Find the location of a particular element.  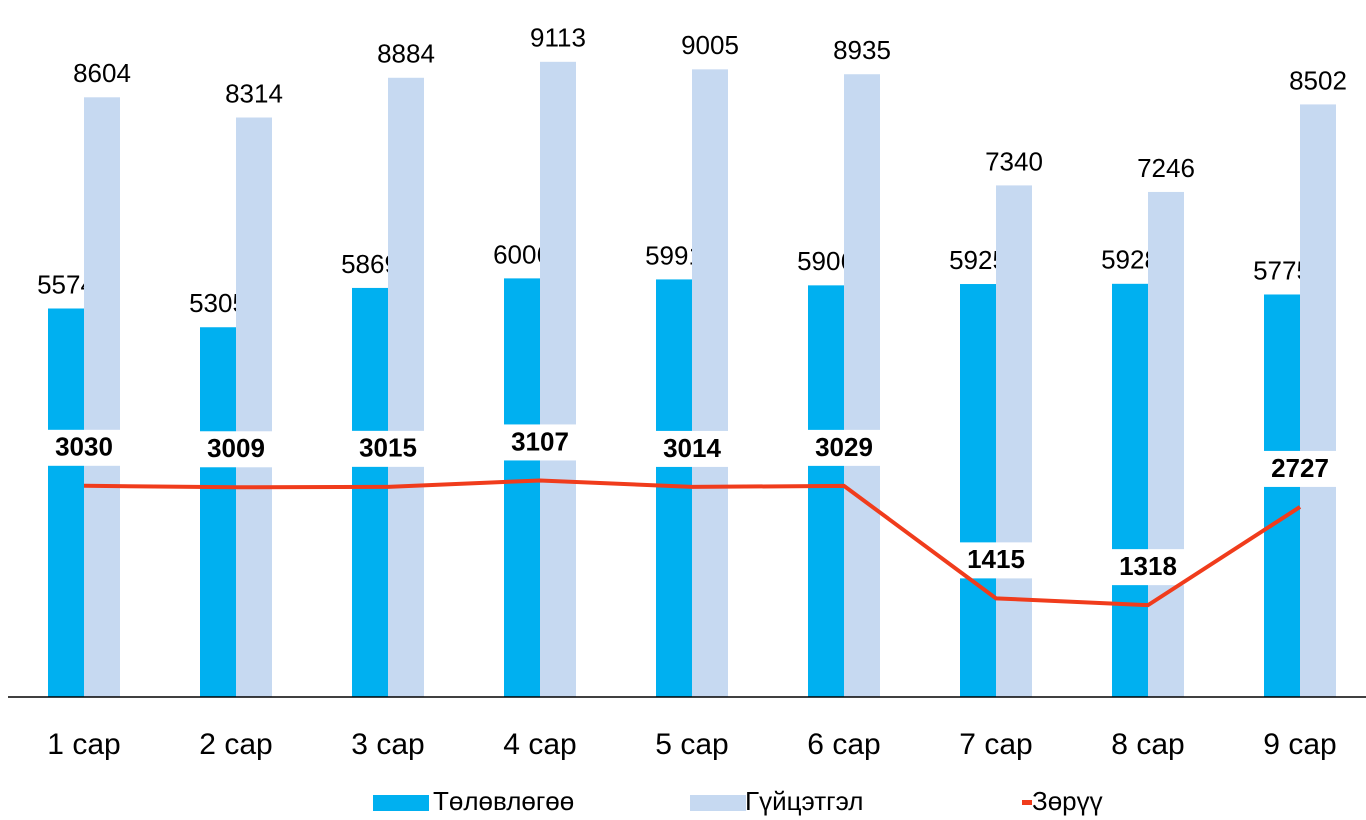

line-value-label: 2727 is located at coordinates (1300, 468).